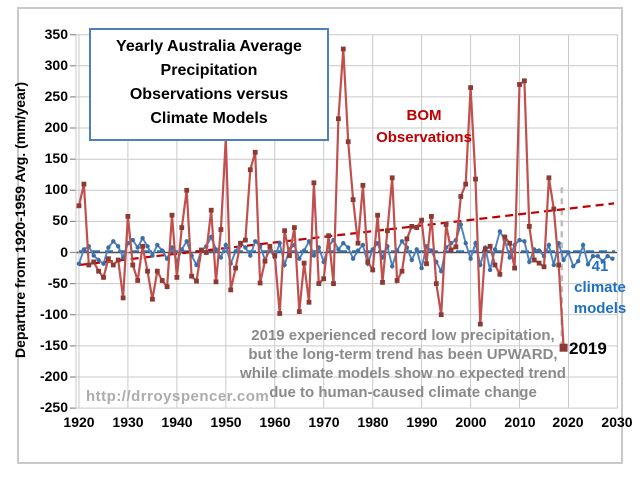 The width and height of the screenshot is (640, 485). I want to click on y-axis-tick--200: -200, so click(53, 376).